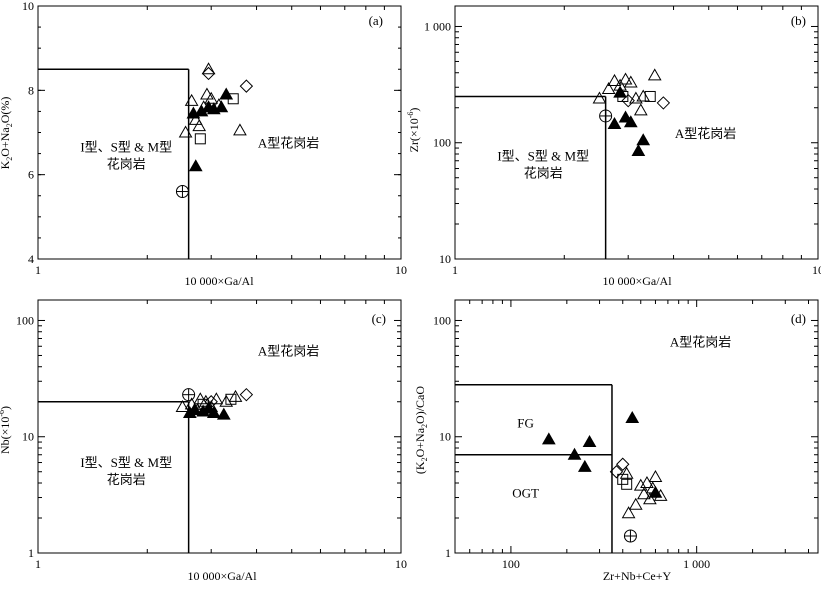  What do you see at coordinates (798, 20) in the screenshot?
I see `panel-label: (b)` at bounding box center [798, 20].